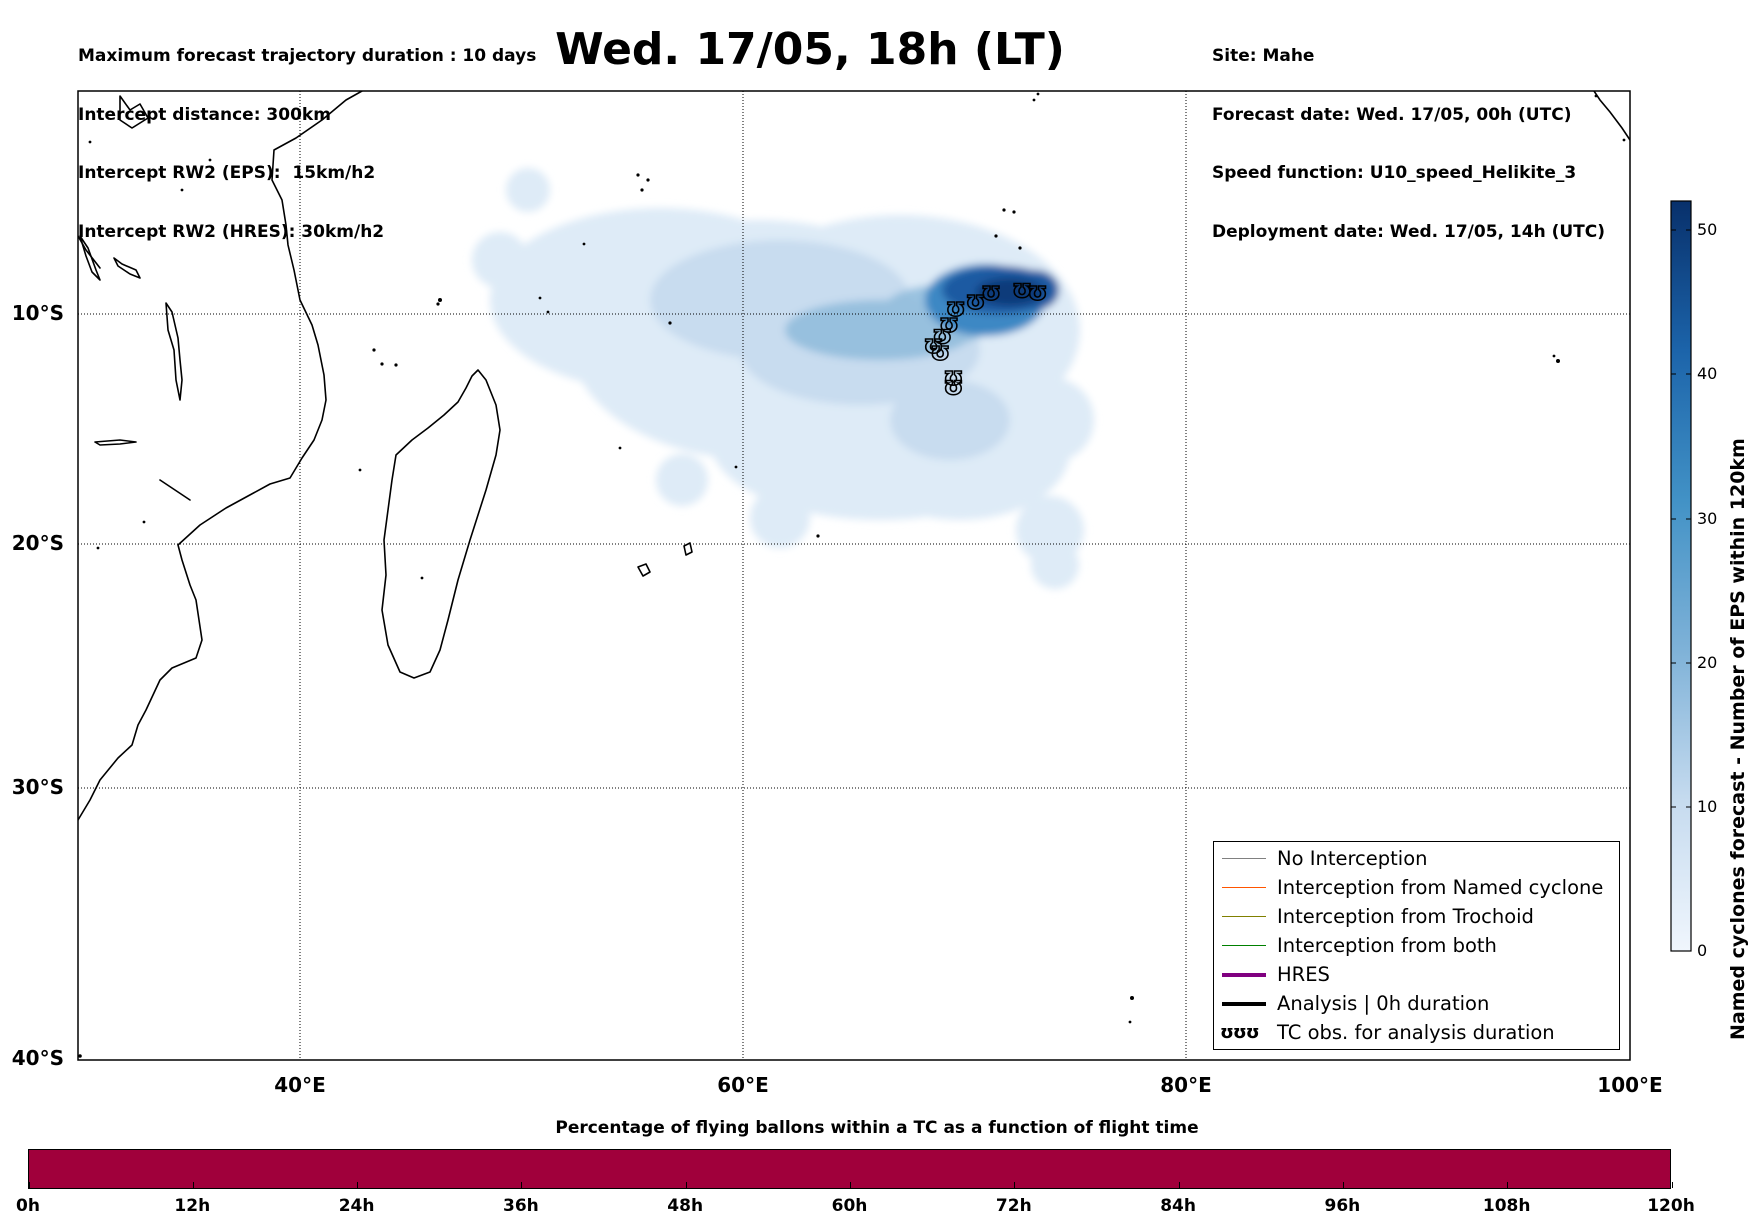  I want to click on colorbar-tick: 40, so click(1707, 373).